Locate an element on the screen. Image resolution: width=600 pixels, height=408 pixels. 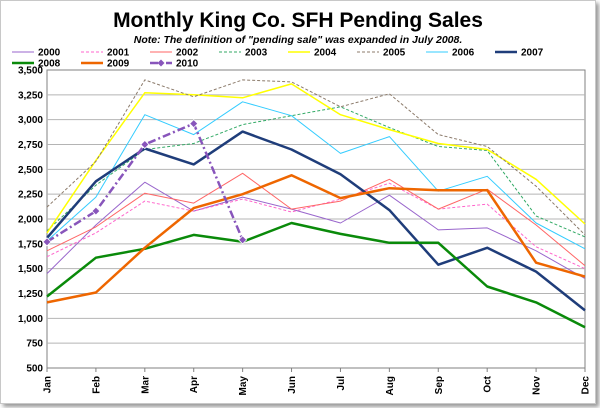
legend-label-2008: 2008 is located at coordinates (49, 64).